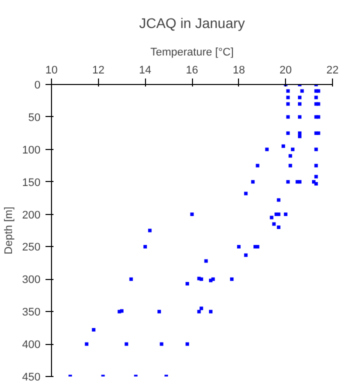  Describe the element at coordinates (51, 70) in the screenshot. I see `x-tick-label: 10` at that location.